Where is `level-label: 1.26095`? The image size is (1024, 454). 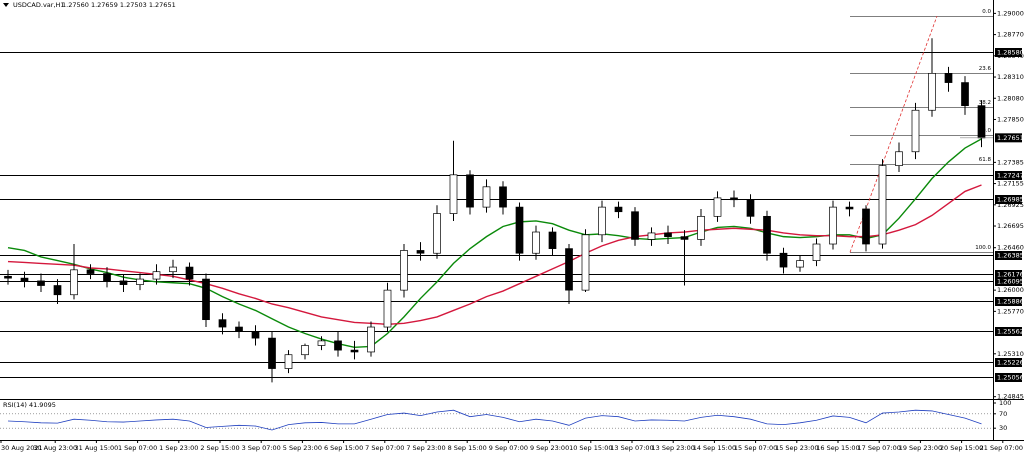 level-label: 1.26095 is located at coordinates (1010, 282).